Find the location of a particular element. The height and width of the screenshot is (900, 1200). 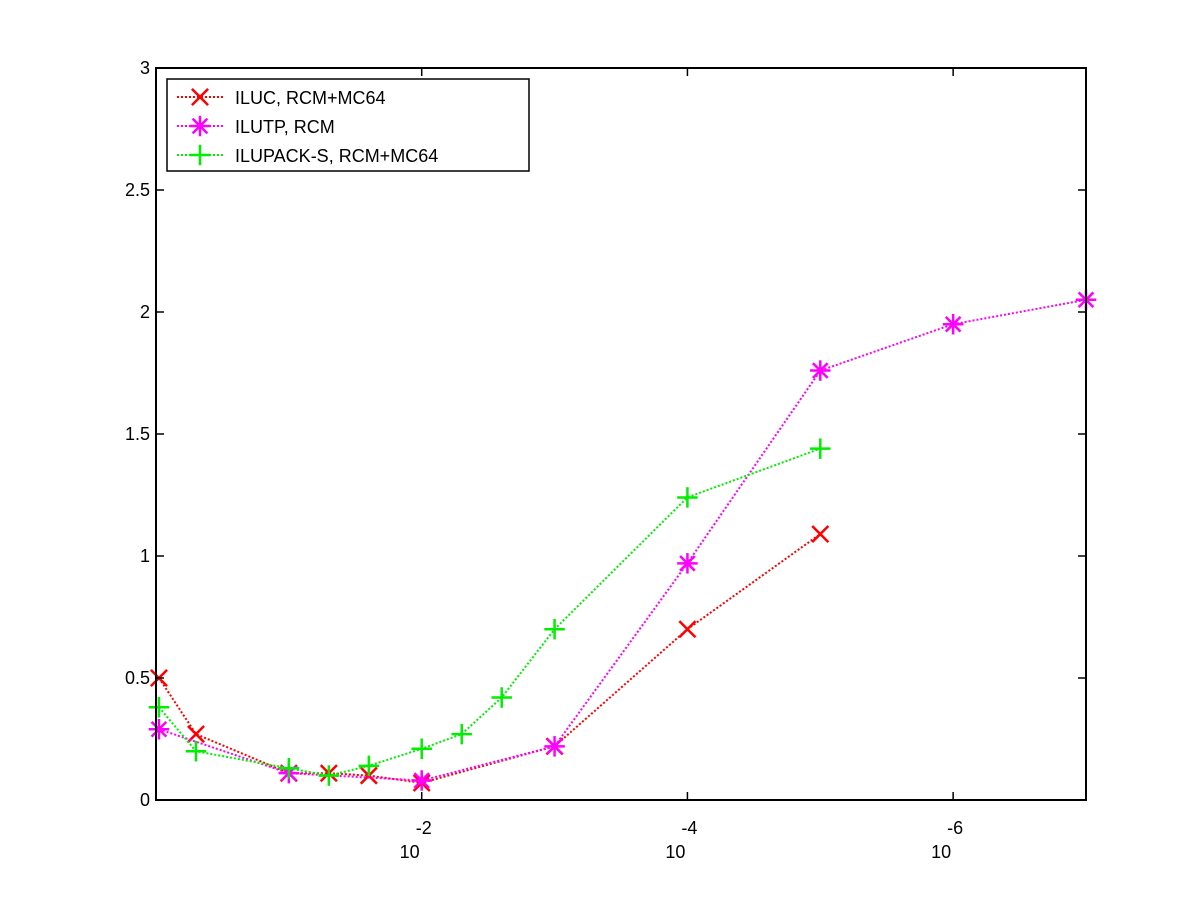

y-tick-label: 1.5 is located at coordinates (137, 434).